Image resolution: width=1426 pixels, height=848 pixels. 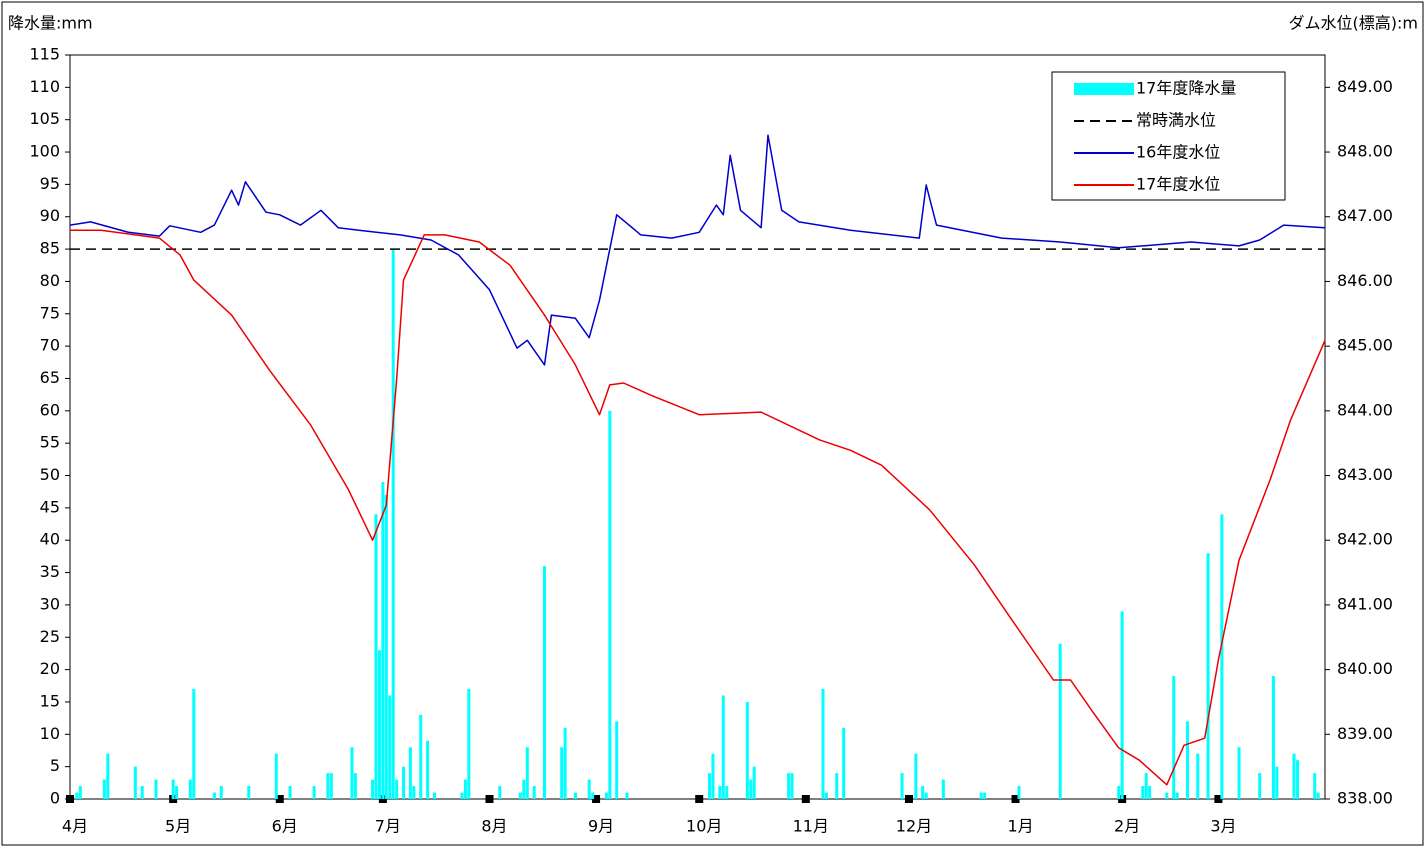 I want to click on y-tick-label: 0, so click(x=55, y=798).